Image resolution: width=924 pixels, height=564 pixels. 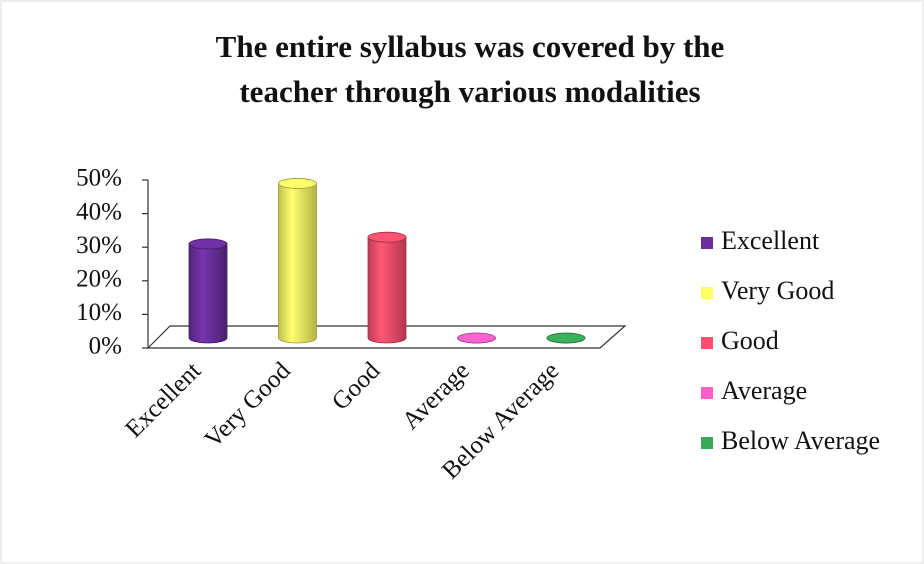 I want to click on legend-label: Average, so click(x=764, y=390).